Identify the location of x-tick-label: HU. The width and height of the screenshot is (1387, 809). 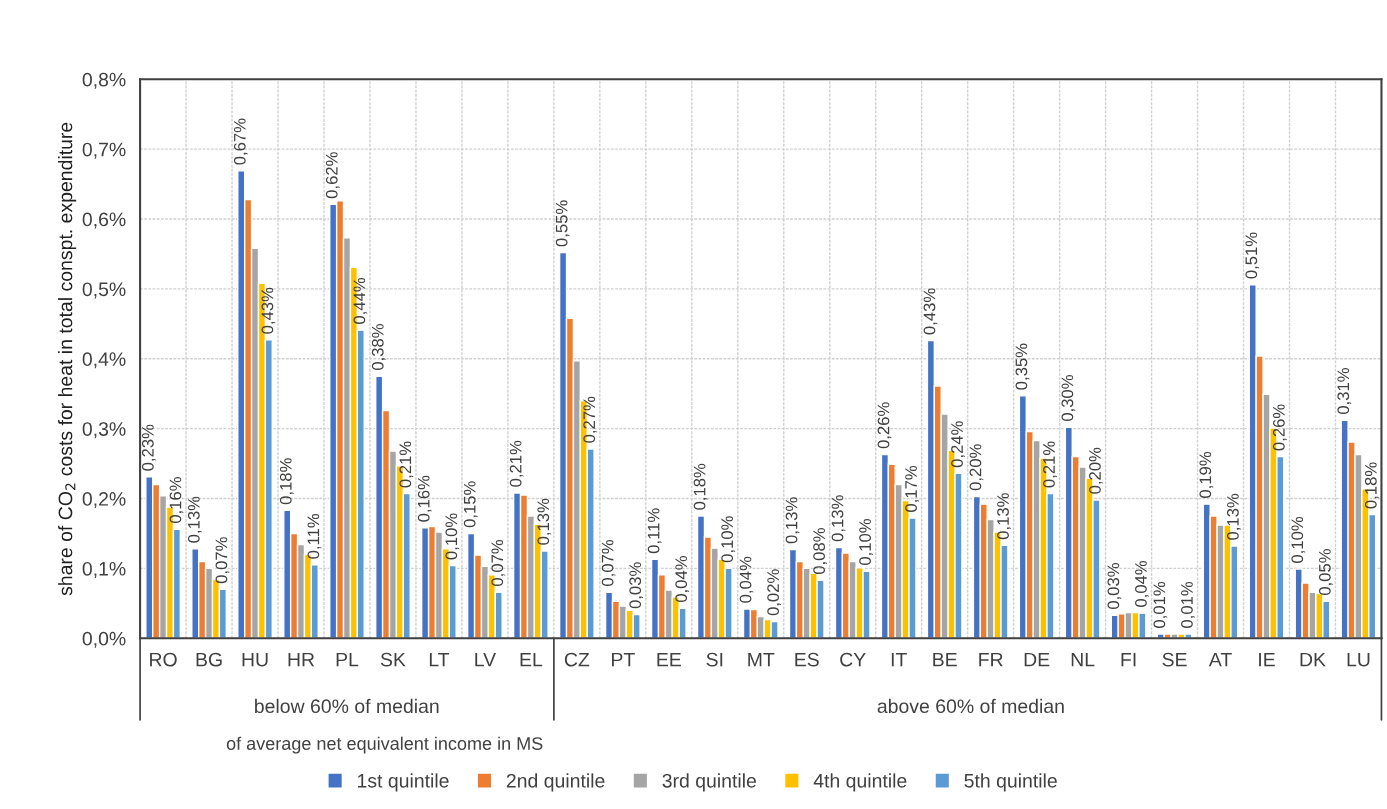
(255, 659).